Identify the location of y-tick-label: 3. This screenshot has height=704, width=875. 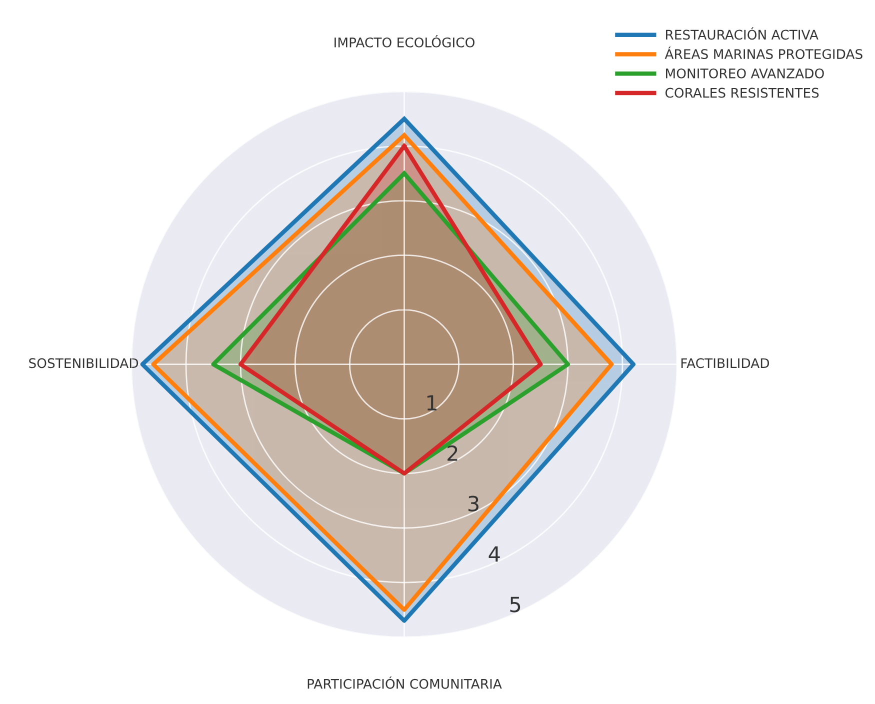
(473, 504).